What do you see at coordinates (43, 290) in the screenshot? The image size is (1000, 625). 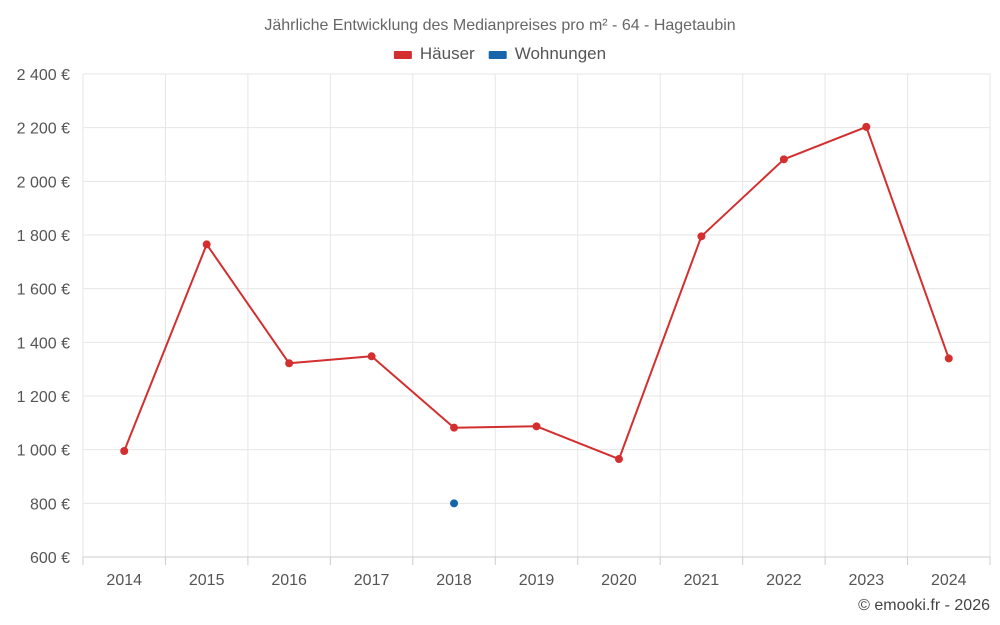 I see `y-tick-label: 1 600 €` at bounding box center [43, 290].